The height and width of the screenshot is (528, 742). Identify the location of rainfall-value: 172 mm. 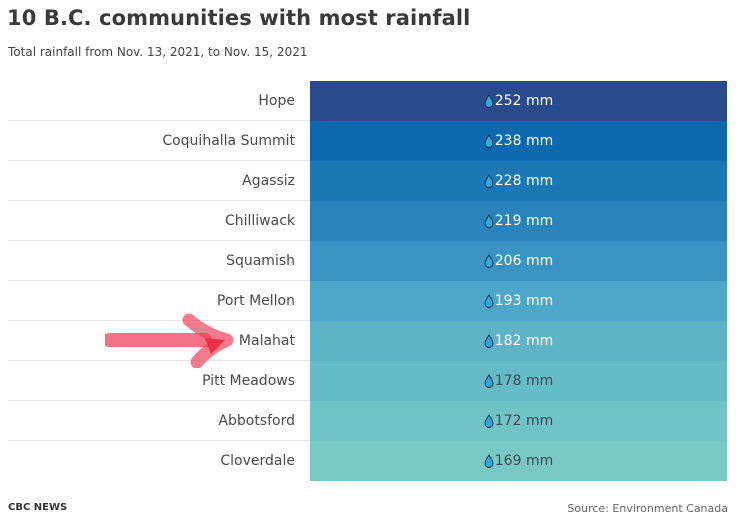
(518, 421).